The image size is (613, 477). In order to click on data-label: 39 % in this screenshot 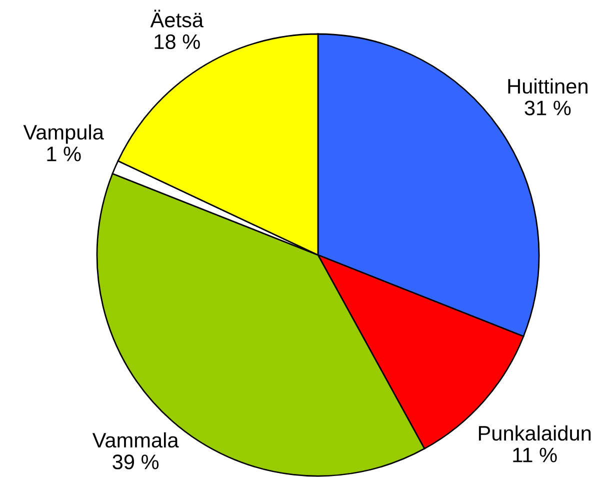, I will do `click(135, 462)`.